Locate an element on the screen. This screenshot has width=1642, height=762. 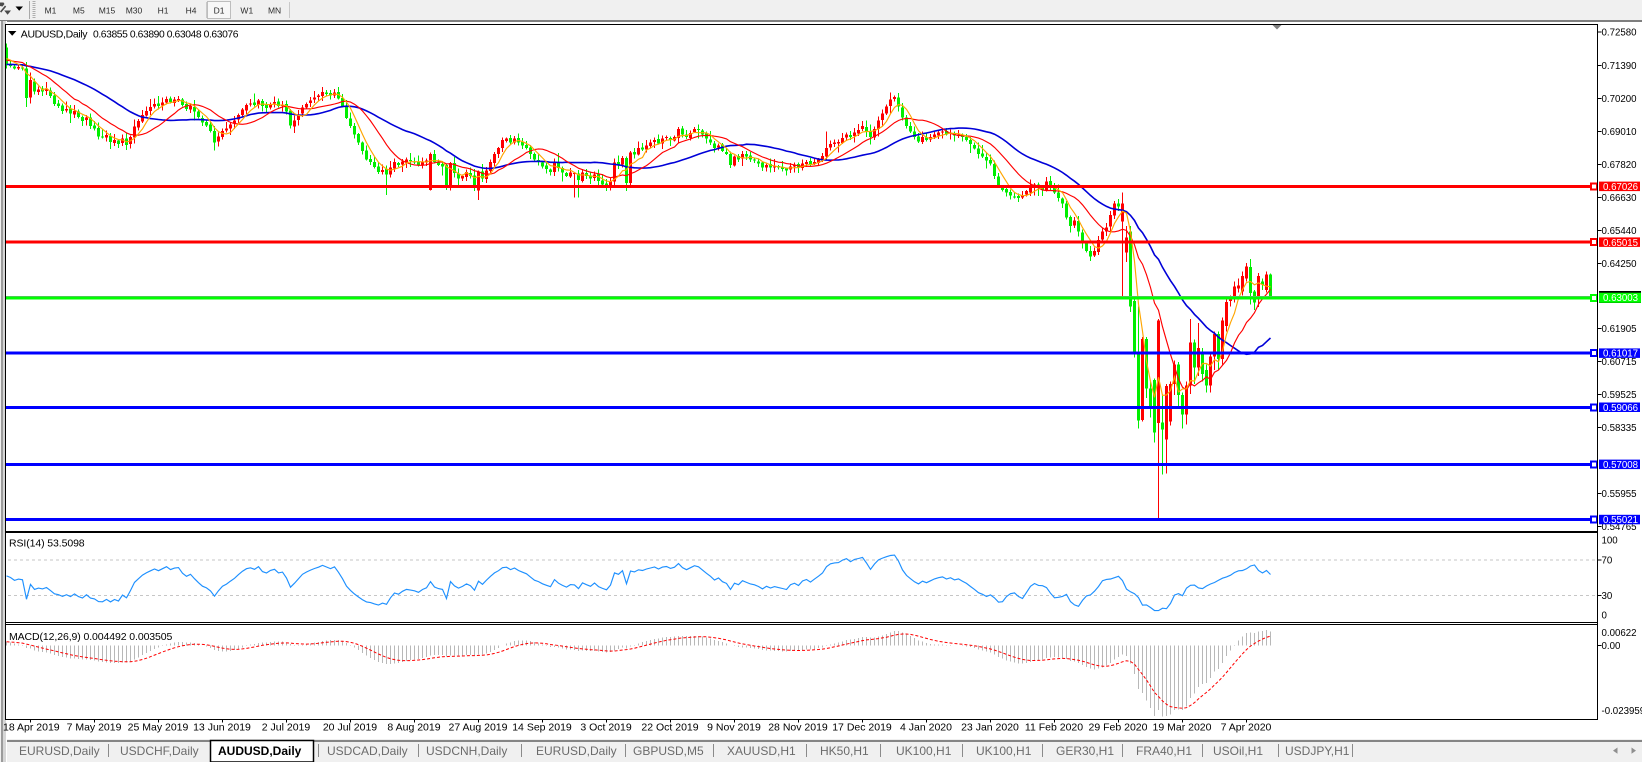
svg-text: H1 is located at coordinates (163, 11).